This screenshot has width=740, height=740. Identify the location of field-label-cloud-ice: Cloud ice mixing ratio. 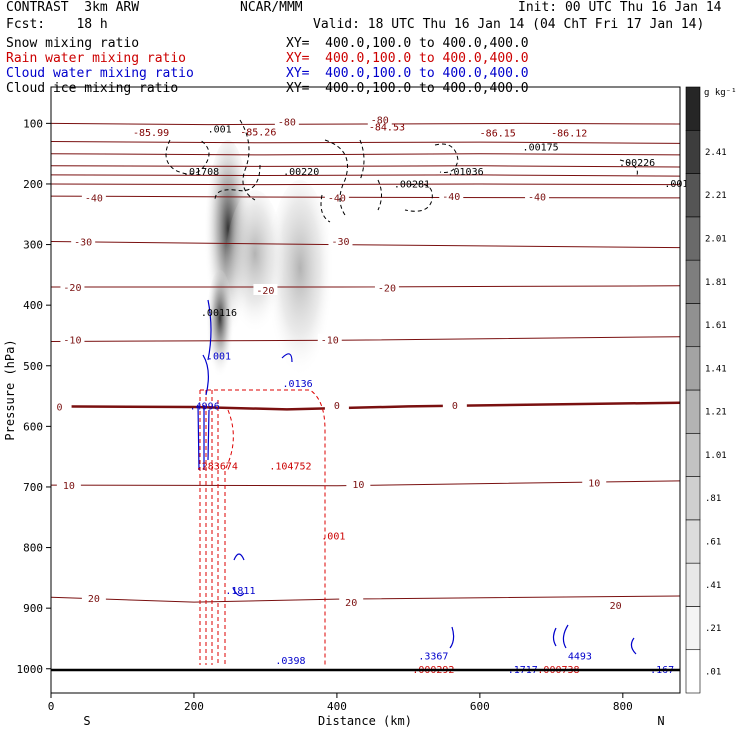
(92, 88).